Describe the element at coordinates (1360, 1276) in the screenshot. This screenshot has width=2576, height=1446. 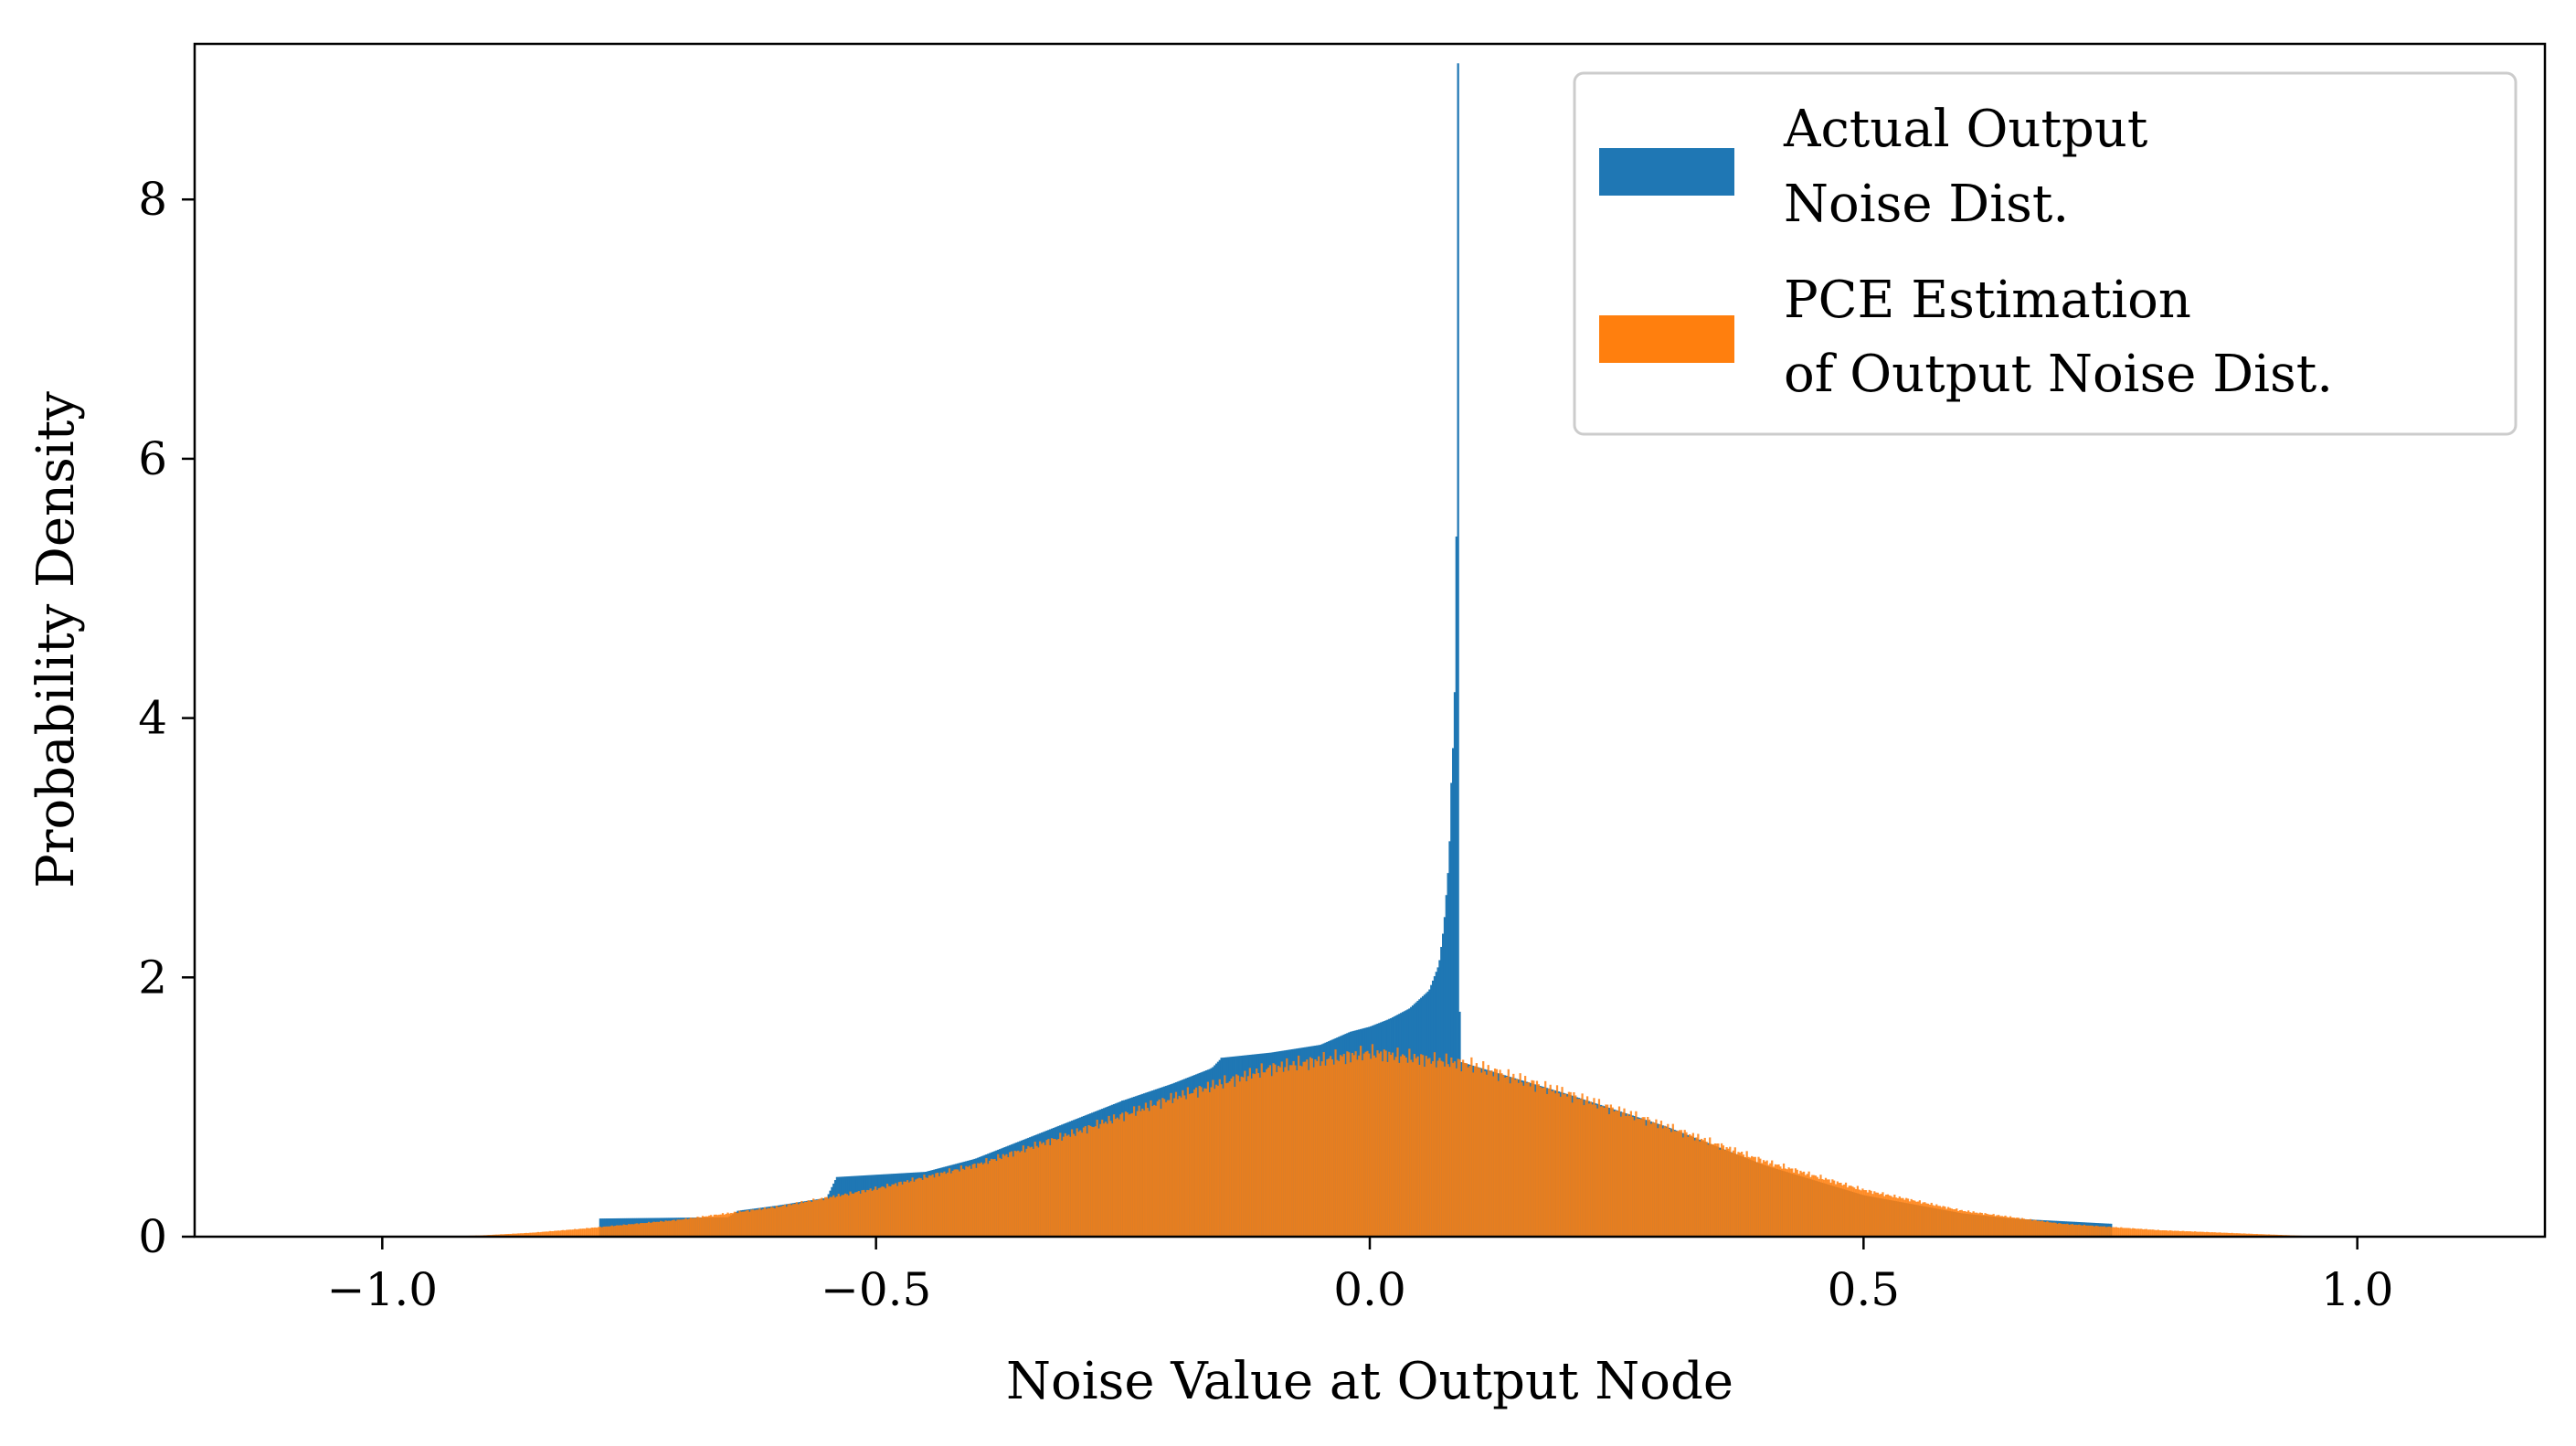
I see `x-axis-ticks: −1.0 −0.5 0.0 0.5 1.0` at that location.